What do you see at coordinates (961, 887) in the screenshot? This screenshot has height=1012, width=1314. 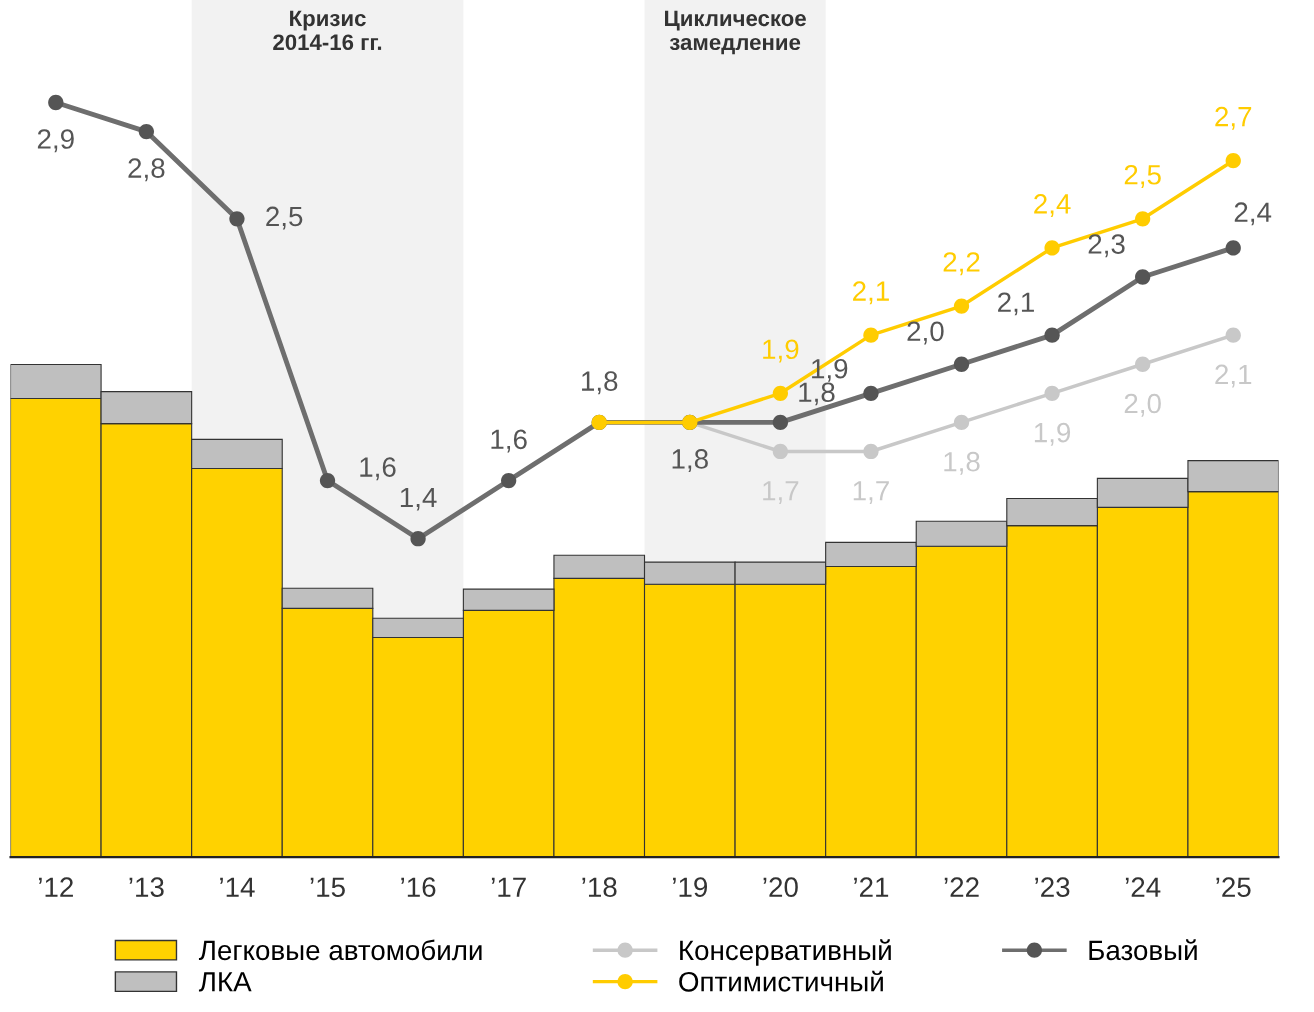 I see `x-tick-label: ’22` at bounding box center [961, 887].